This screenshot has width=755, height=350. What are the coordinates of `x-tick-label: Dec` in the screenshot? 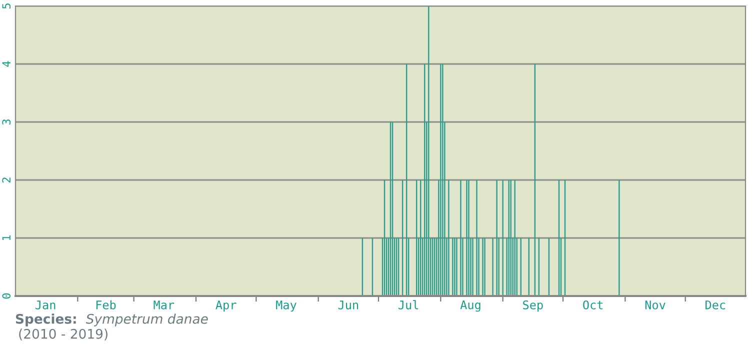 It's located at (716, 305).